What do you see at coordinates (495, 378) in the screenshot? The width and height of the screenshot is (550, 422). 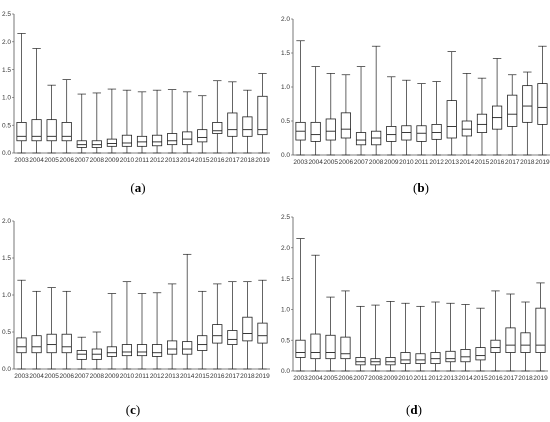 I see `x-tick-label: 2016` at bounding box center [495, 378].